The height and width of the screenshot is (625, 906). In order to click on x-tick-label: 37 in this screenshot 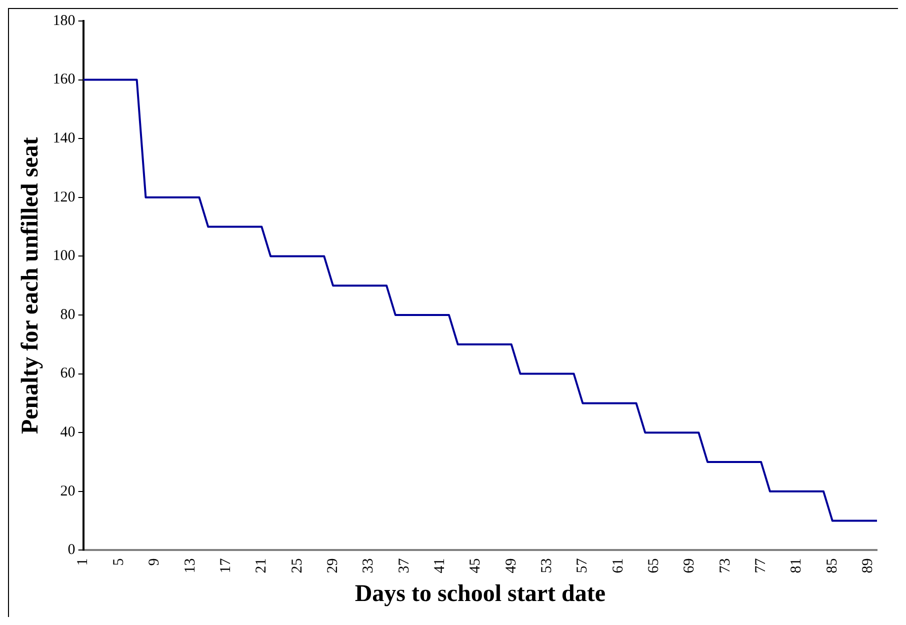, I will do `click(404, 566)`.